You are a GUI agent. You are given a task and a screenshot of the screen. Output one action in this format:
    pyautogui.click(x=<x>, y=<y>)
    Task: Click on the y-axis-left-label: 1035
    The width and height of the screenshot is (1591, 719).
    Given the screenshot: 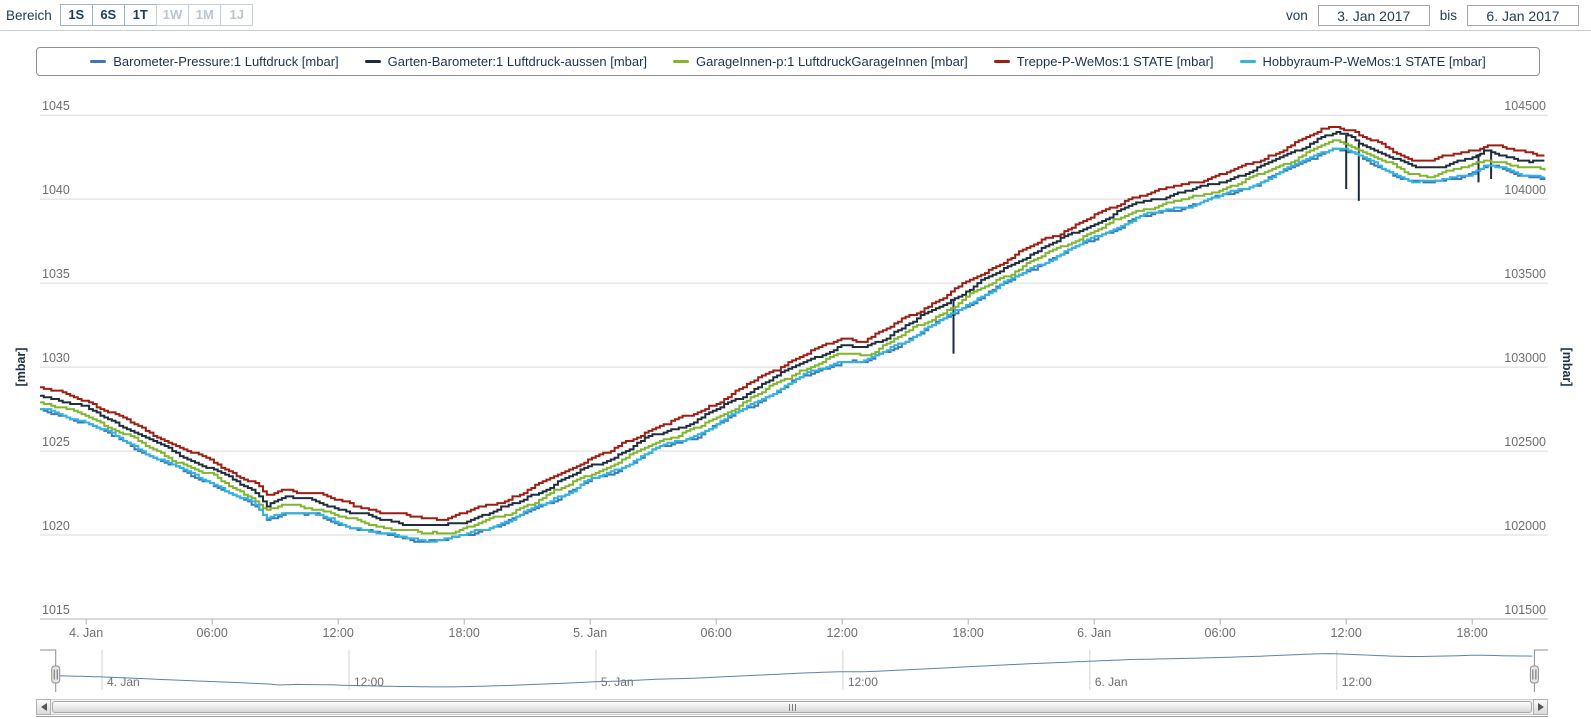 What is the action you would take?
    pyautogui.click(x=56, y=274)
    